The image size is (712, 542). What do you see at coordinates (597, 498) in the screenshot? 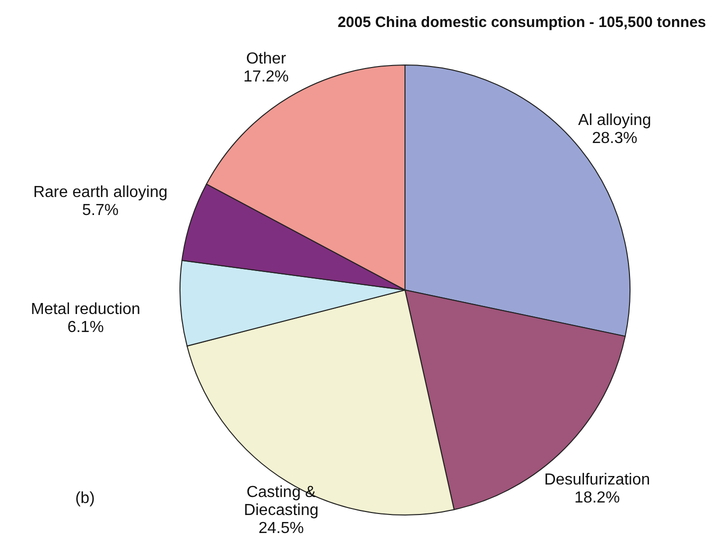
I see `data-label: 18.2%` at bounding box center [597, 498].